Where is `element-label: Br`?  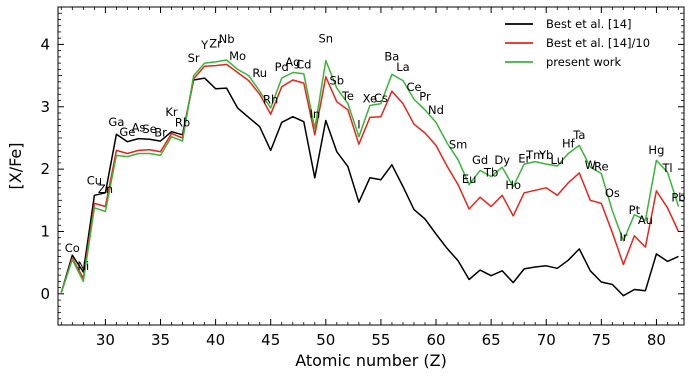 element-label: Br is located at coordinates (160, 133).